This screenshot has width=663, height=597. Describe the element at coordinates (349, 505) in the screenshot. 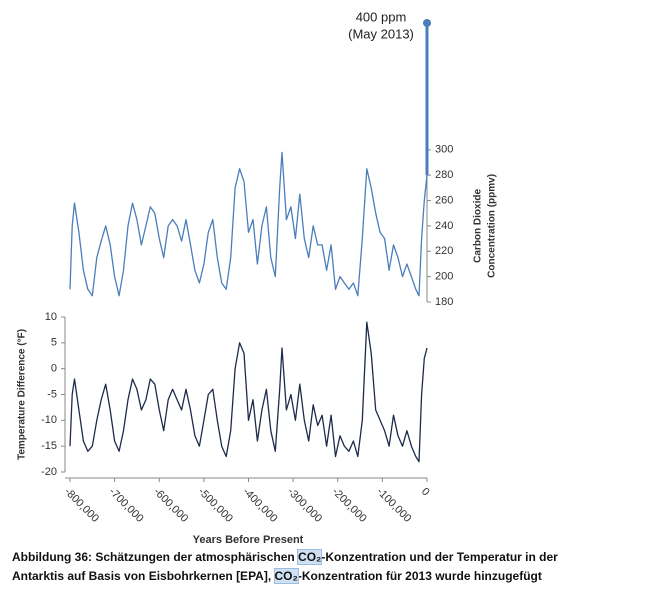

I see `x-tick-label: -200,000` at that location.